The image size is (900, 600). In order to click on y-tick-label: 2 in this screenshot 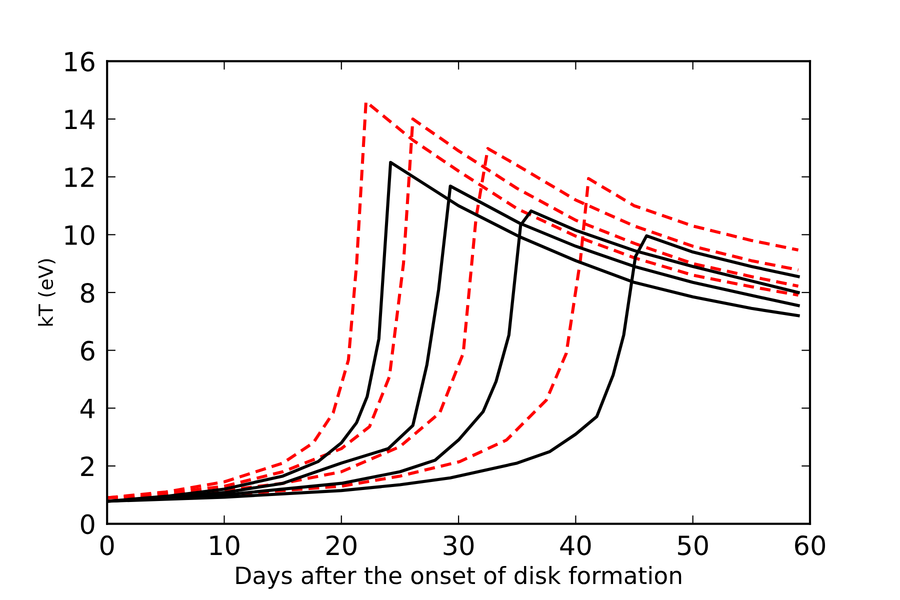, I will do `click(87, 466)`.